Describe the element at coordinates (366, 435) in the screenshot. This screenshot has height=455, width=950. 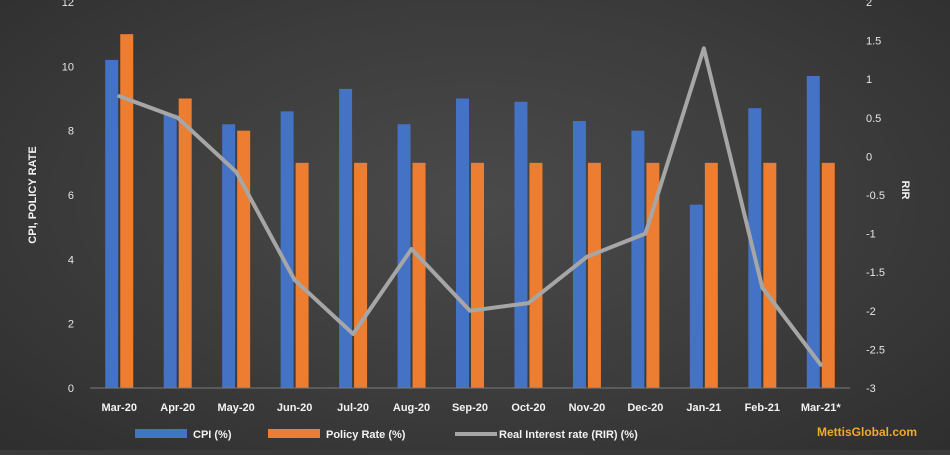
I see `legend-label: Policy Rate (%)` at that location.